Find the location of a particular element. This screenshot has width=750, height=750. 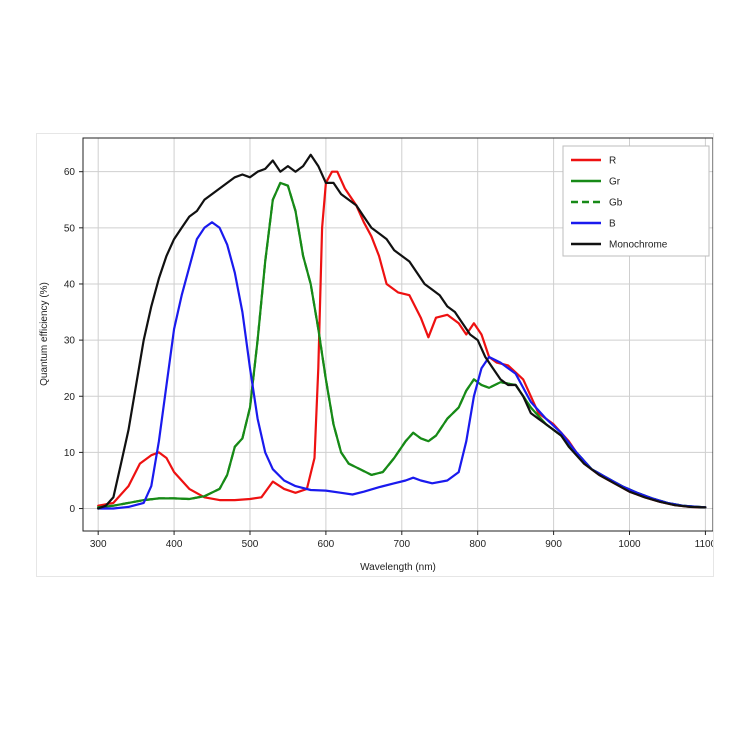

y-tick-label: 60 is located at coordinates (70, 172).